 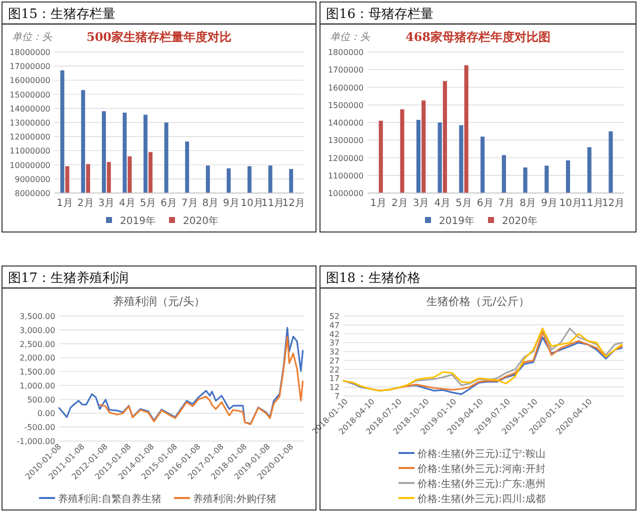 I want to click on y-tick-label: 37, so click(x=334, y=343).